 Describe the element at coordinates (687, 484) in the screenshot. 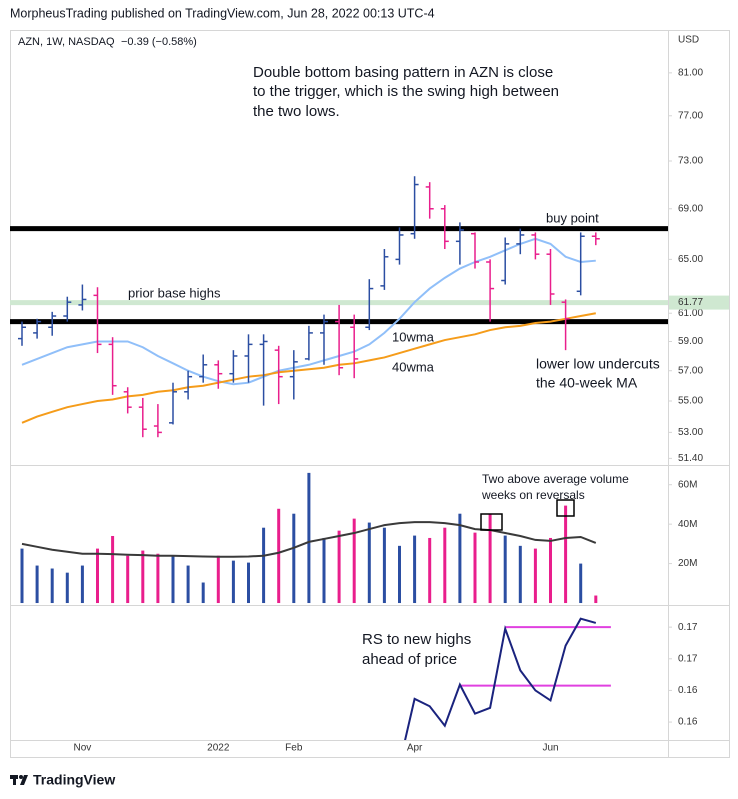

I see `y-tick-label: 60M` at that location.